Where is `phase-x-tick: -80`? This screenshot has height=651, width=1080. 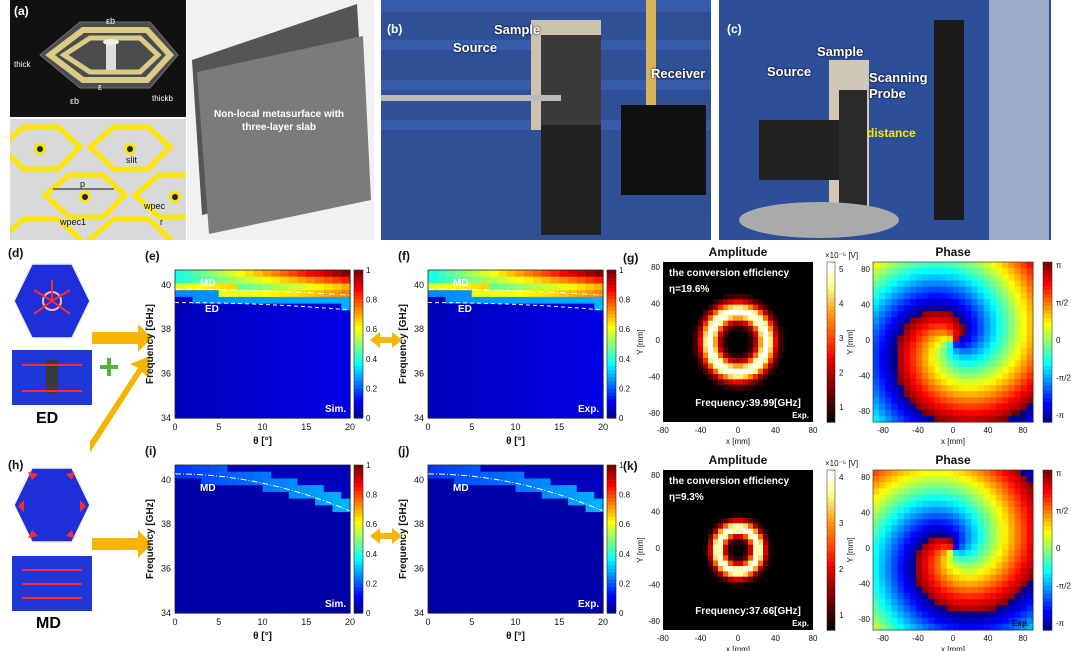
phase-x-tick: -80 is located at coordinates (883, 638).